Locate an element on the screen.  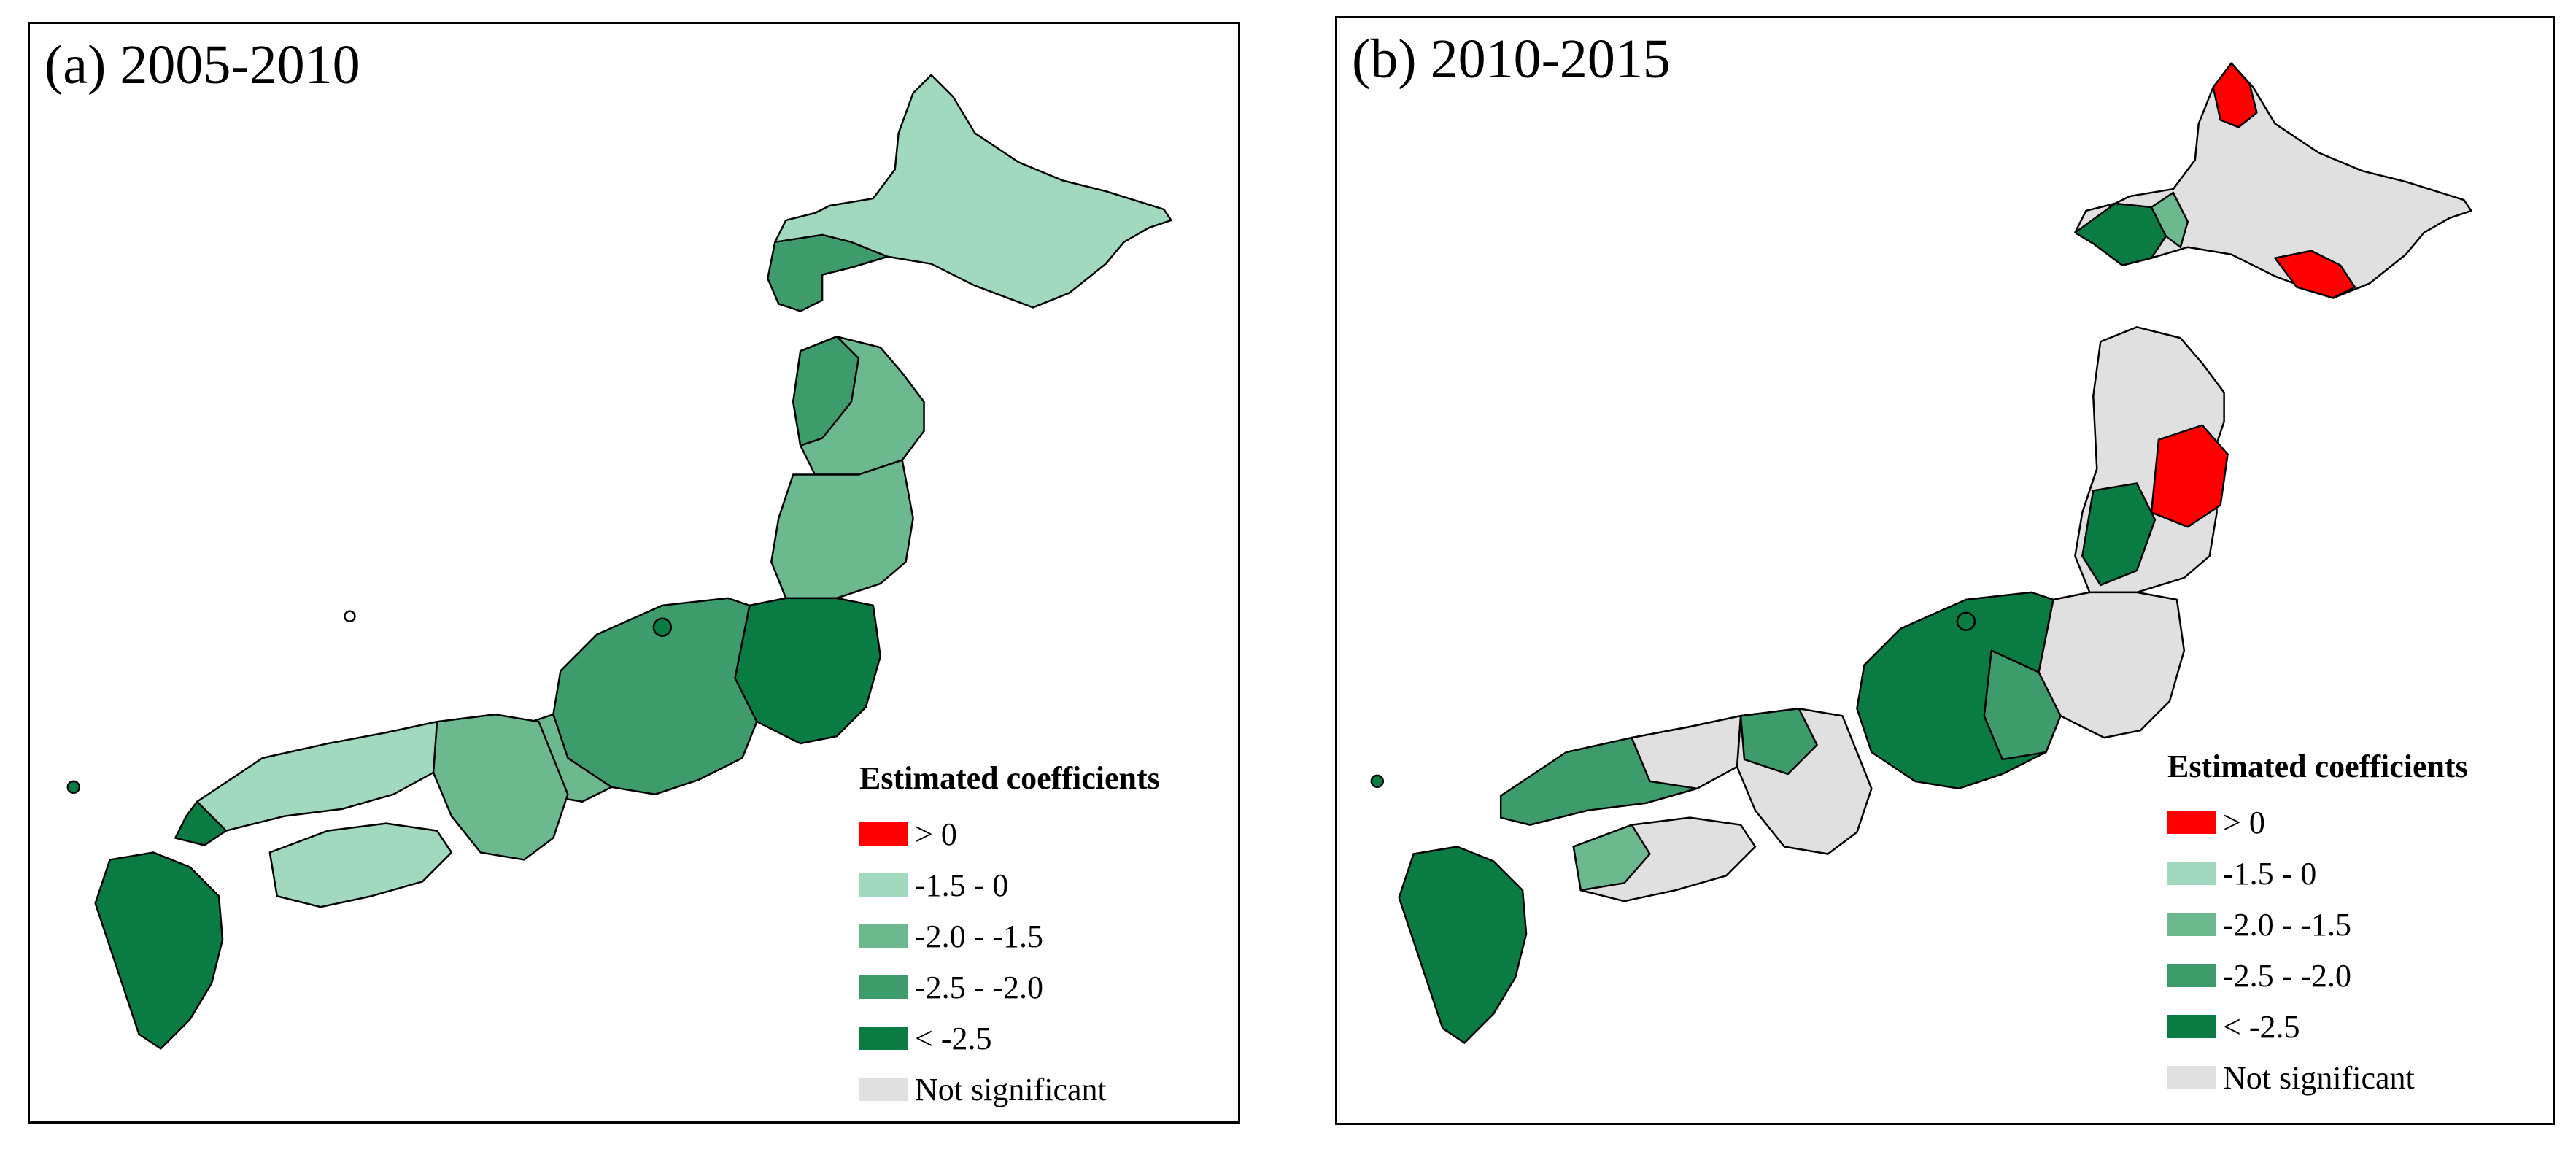
region-tohoku-south is located at coordinates (842, 529).